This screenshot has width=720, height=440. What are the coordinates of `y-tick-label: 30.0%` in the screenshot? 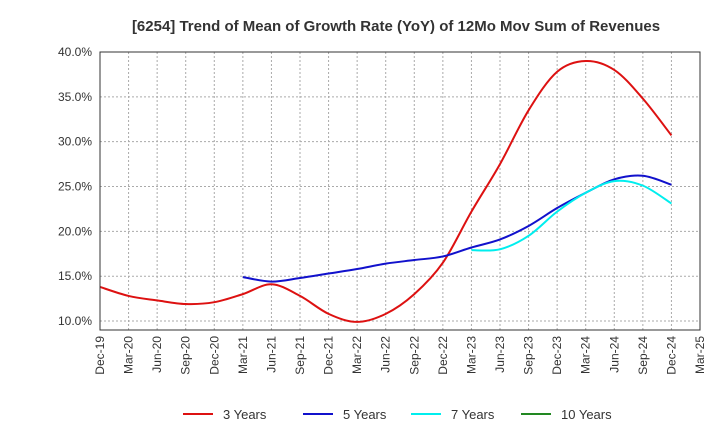 It's located at (75, 142).